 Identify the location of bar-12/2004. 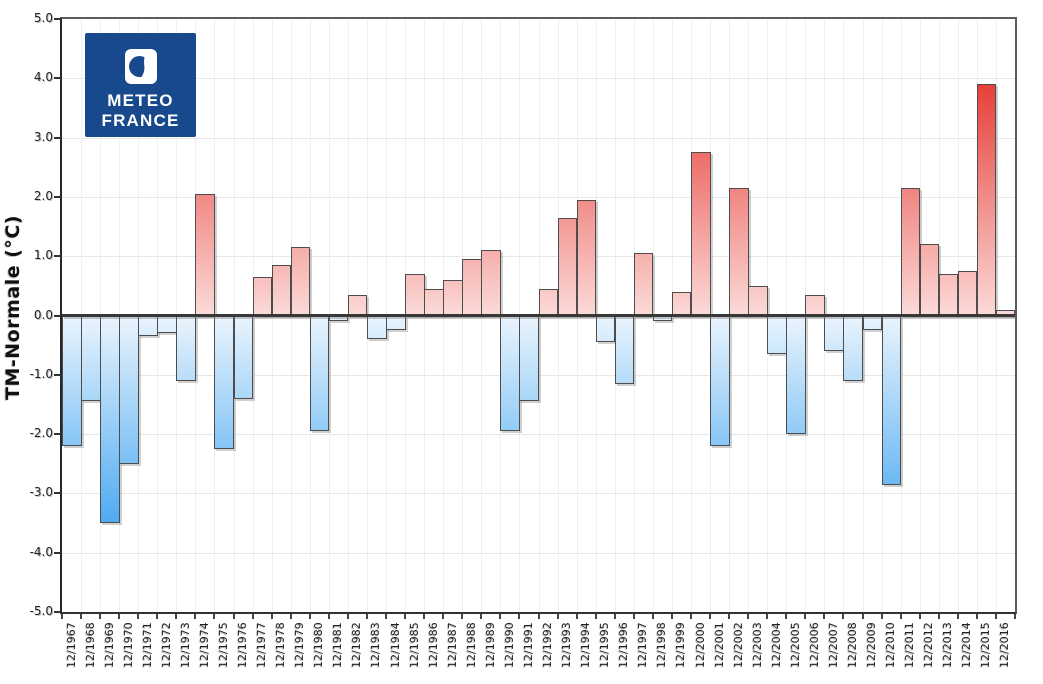
(777, 335).